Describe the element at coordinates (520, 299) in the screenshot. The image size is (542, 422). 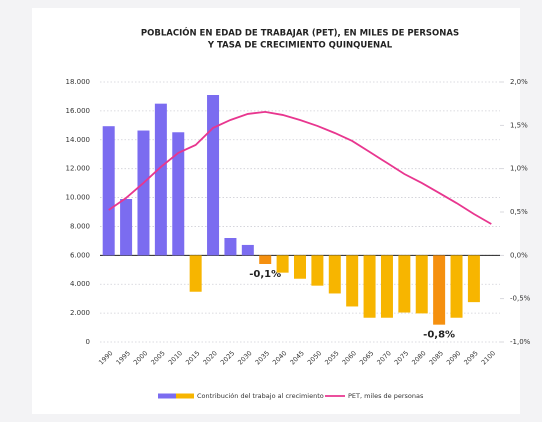
I see `y2-tick-label: -0,5%` at that location.